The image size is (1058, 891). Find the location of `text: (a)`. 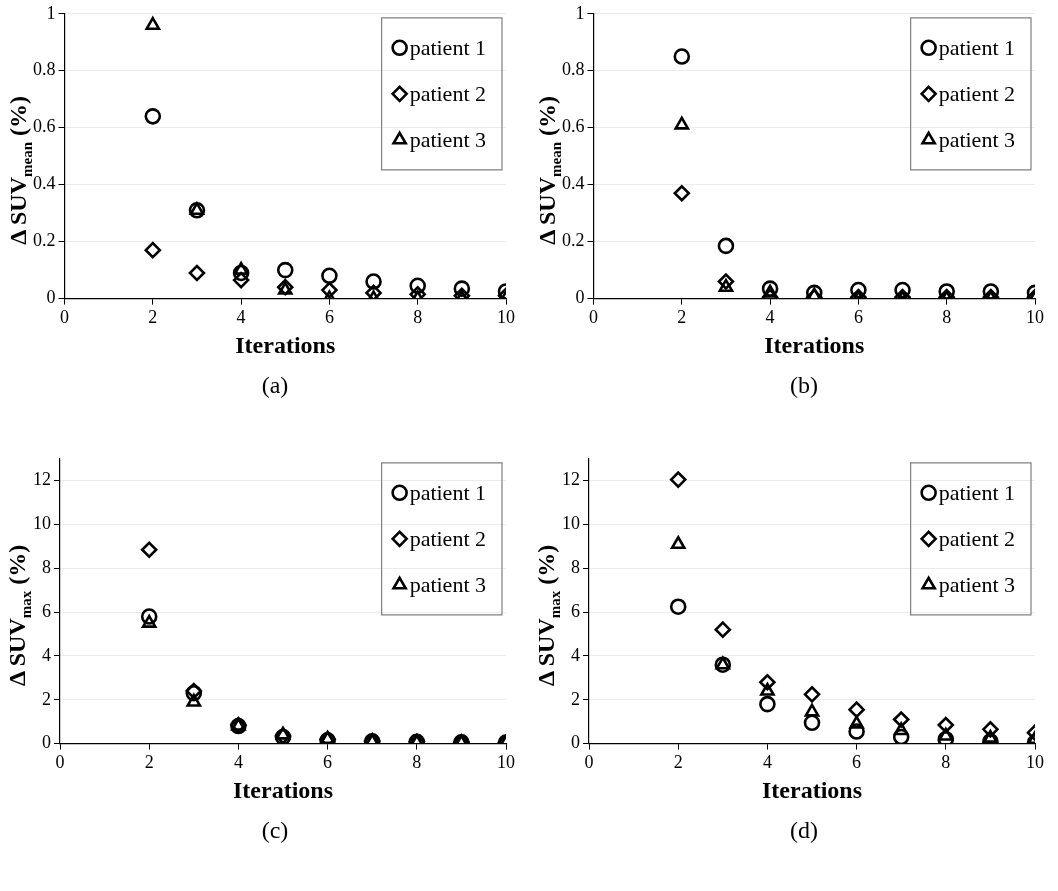

text: (a) is located at coordinates (275, 385).